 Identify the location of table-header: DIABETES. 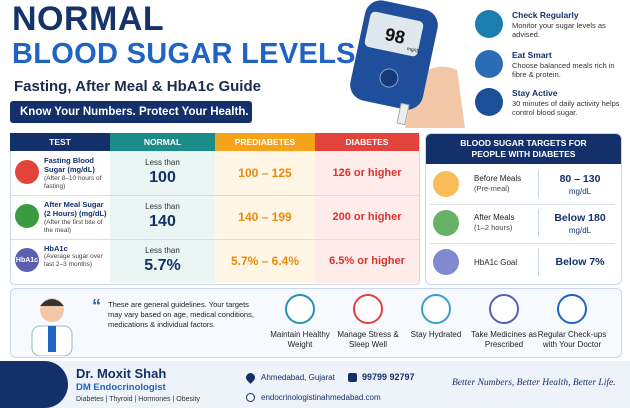
(367, 142).